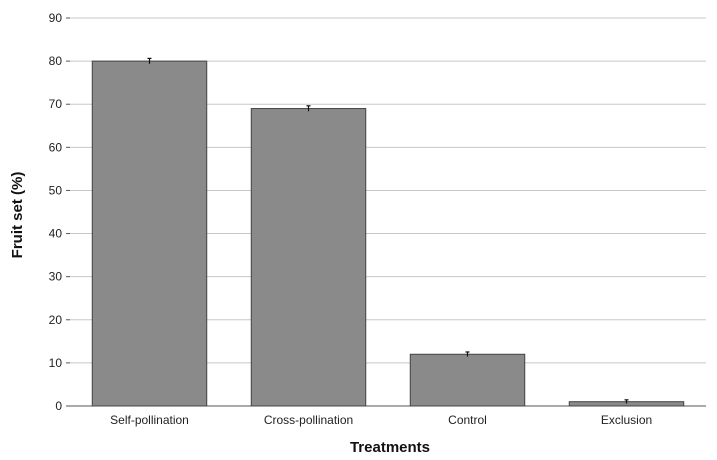  What do you see at coordinates (56, 61) in the screenshot?
I see `y-tick-label: 80` at bounding box center [56, 61].